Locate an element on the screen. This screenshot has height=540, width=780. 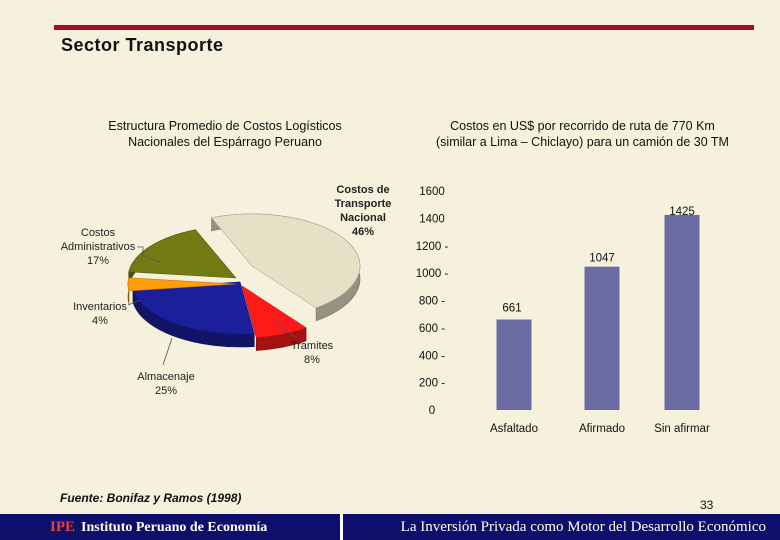
pie-title-line-1: Estructura Promedio de Costos Logísticos is located at coordinates (225, 126).